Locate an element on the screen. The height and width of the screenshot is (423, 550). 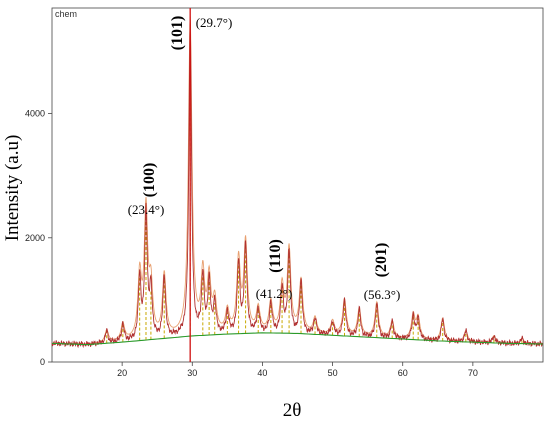
y-tick-label-2: 4000 is located at coordinates (35, 114).